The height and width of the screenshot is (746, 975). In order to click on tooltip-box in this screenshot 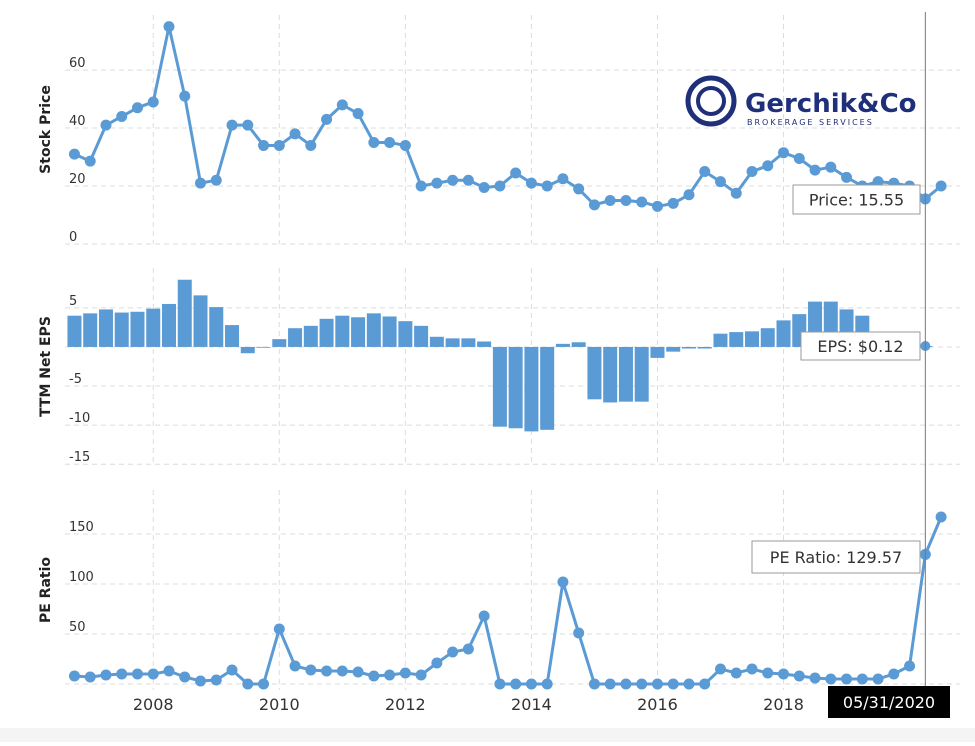, I will do `click(856, 199)`.